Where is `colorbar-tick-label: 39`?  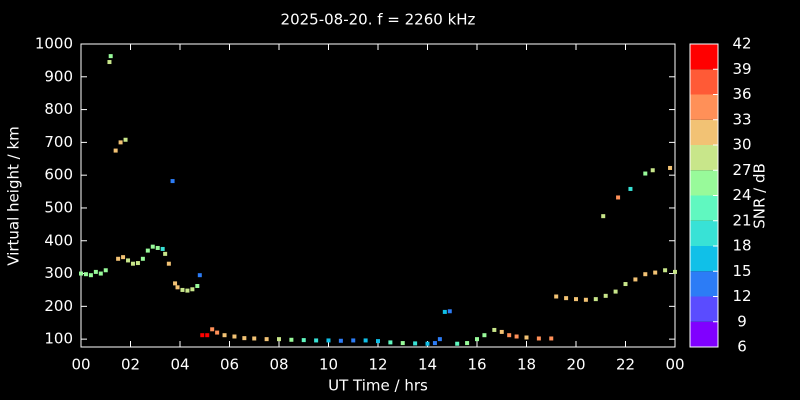 colorbar-tick-label: 39 is located at coordinates (741, 69).